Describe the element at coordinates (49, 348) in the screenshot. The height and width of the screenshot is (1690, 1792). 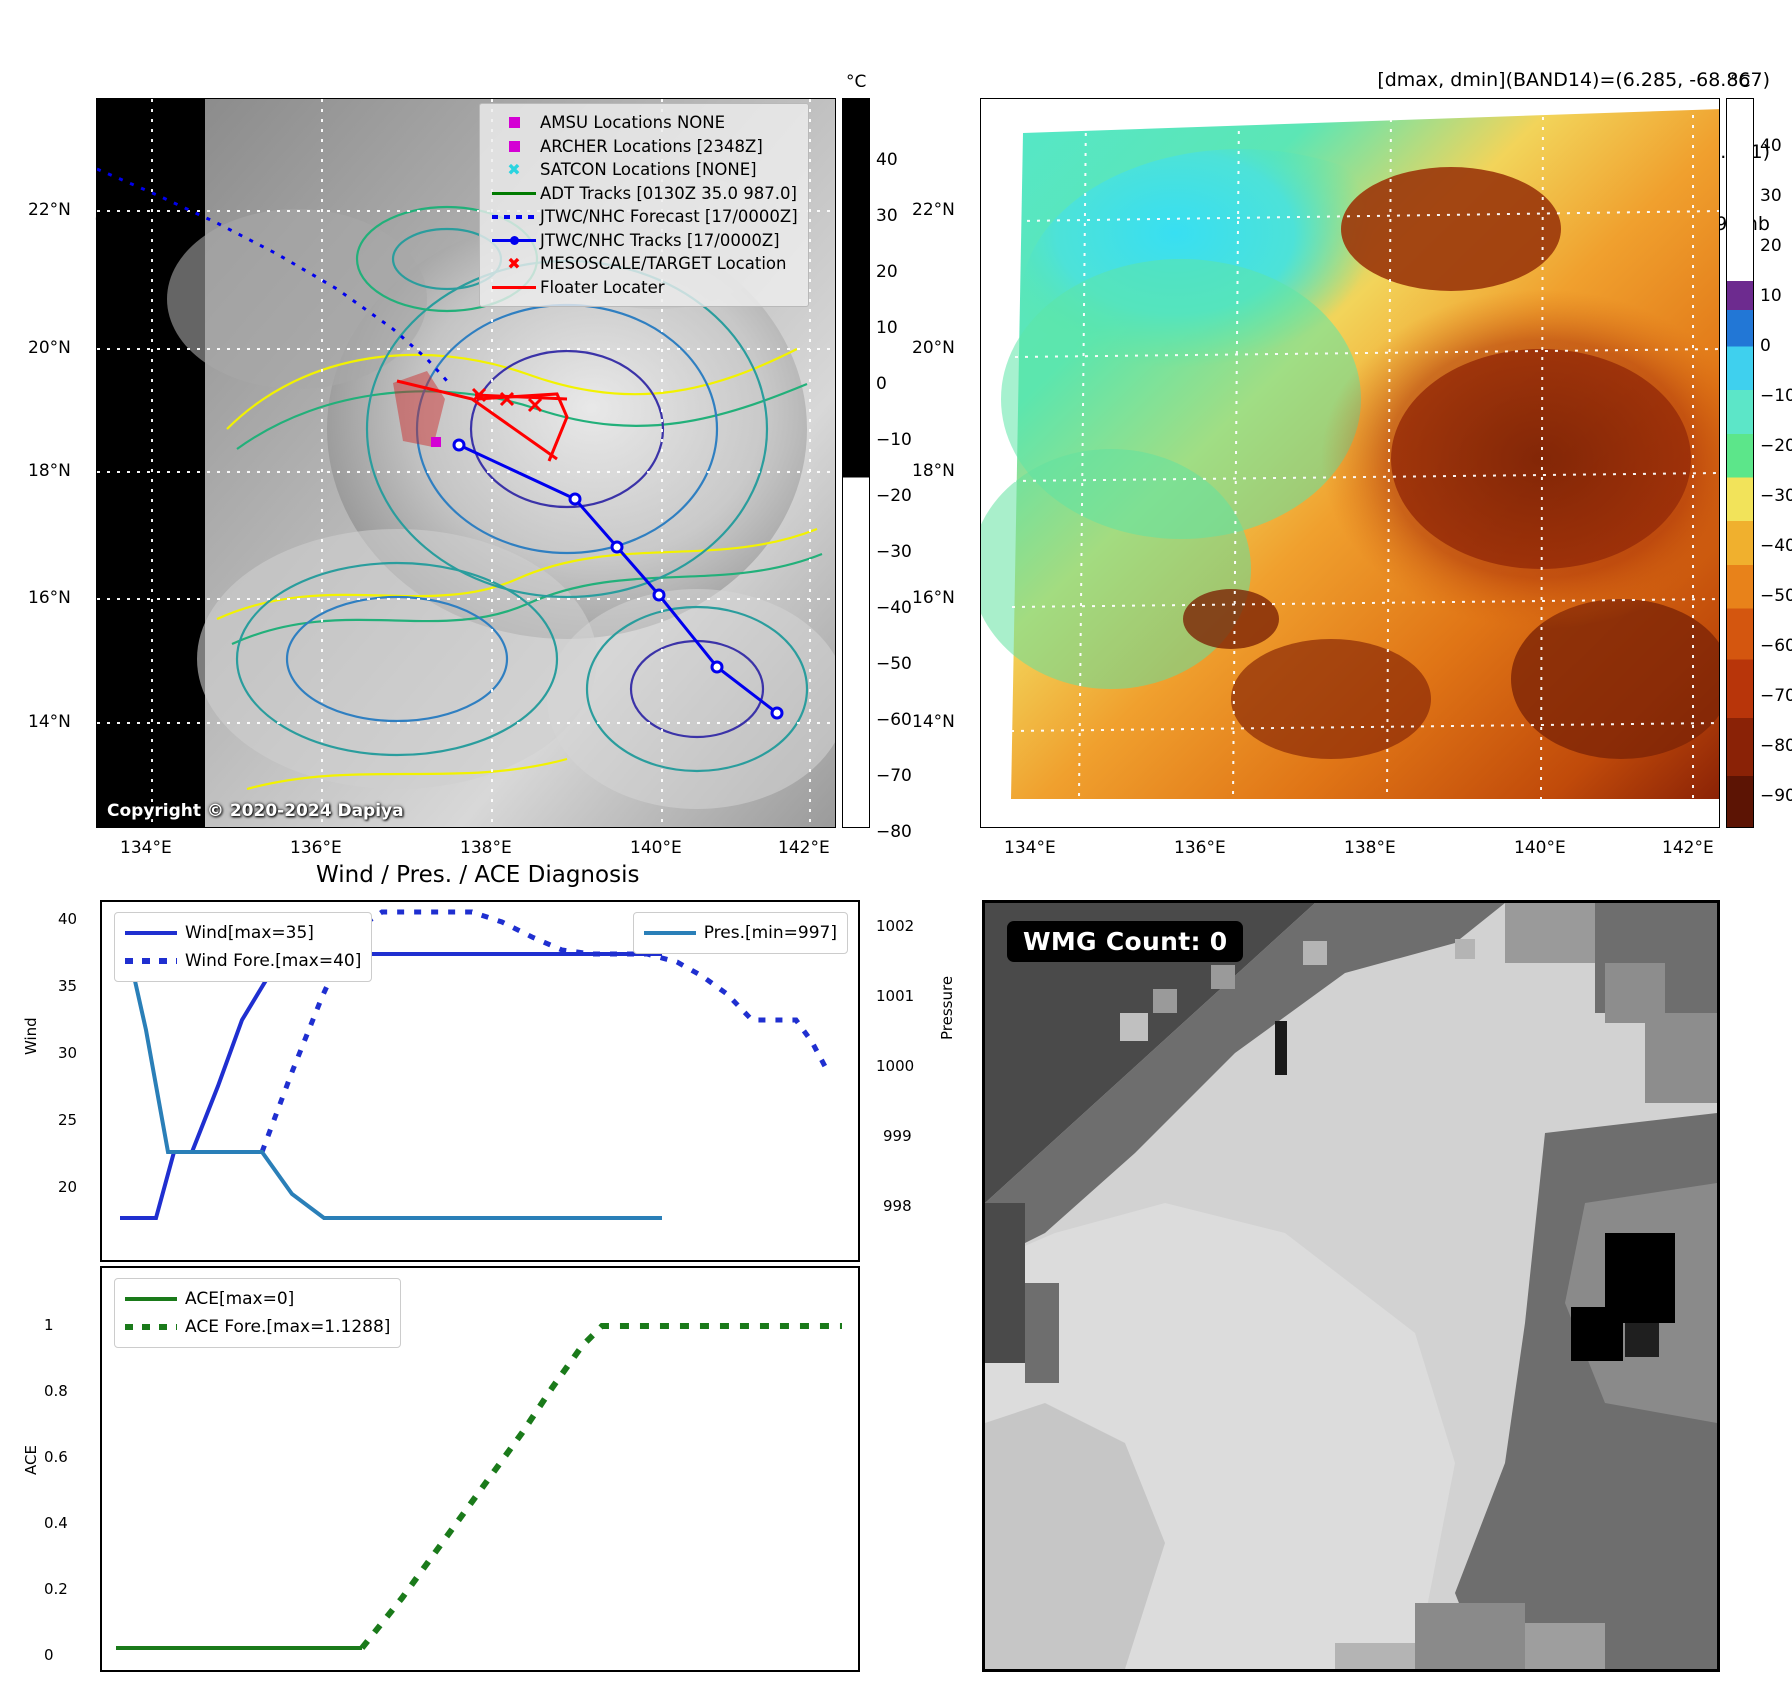
I see `ir-lat-tick: 20°N` at that location.